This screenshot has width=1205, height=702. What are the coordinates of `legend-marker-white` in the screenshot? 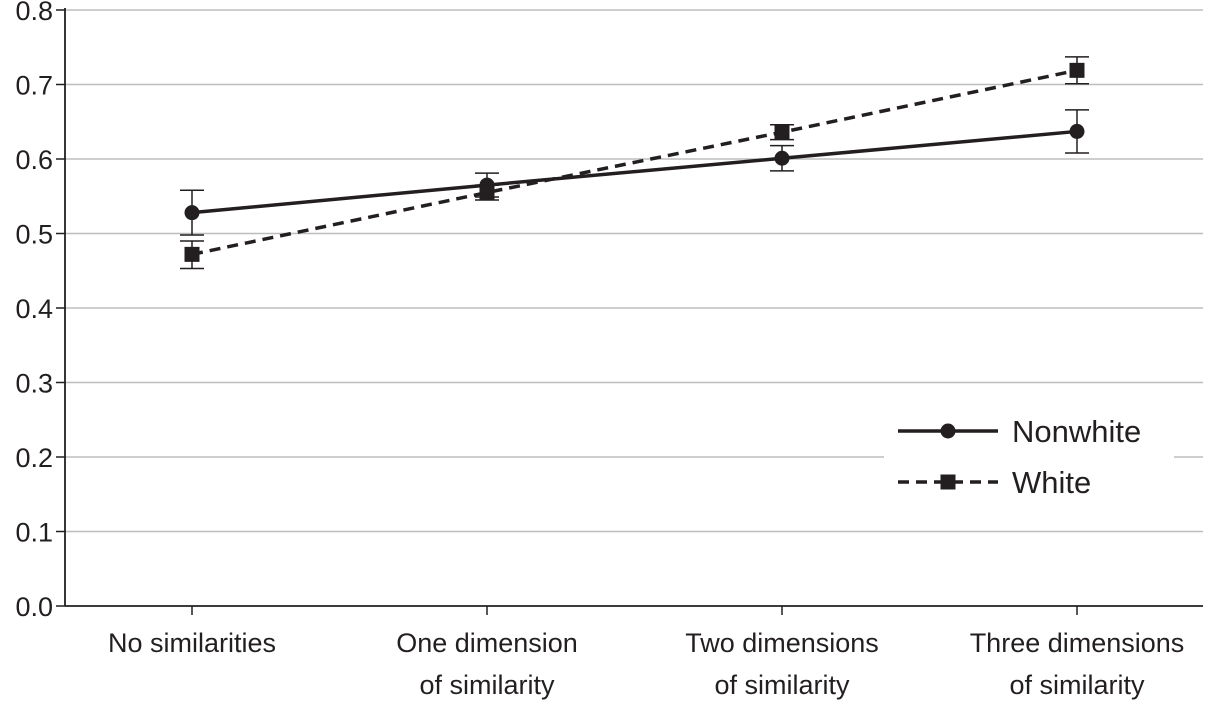 It's located at (948, 482).